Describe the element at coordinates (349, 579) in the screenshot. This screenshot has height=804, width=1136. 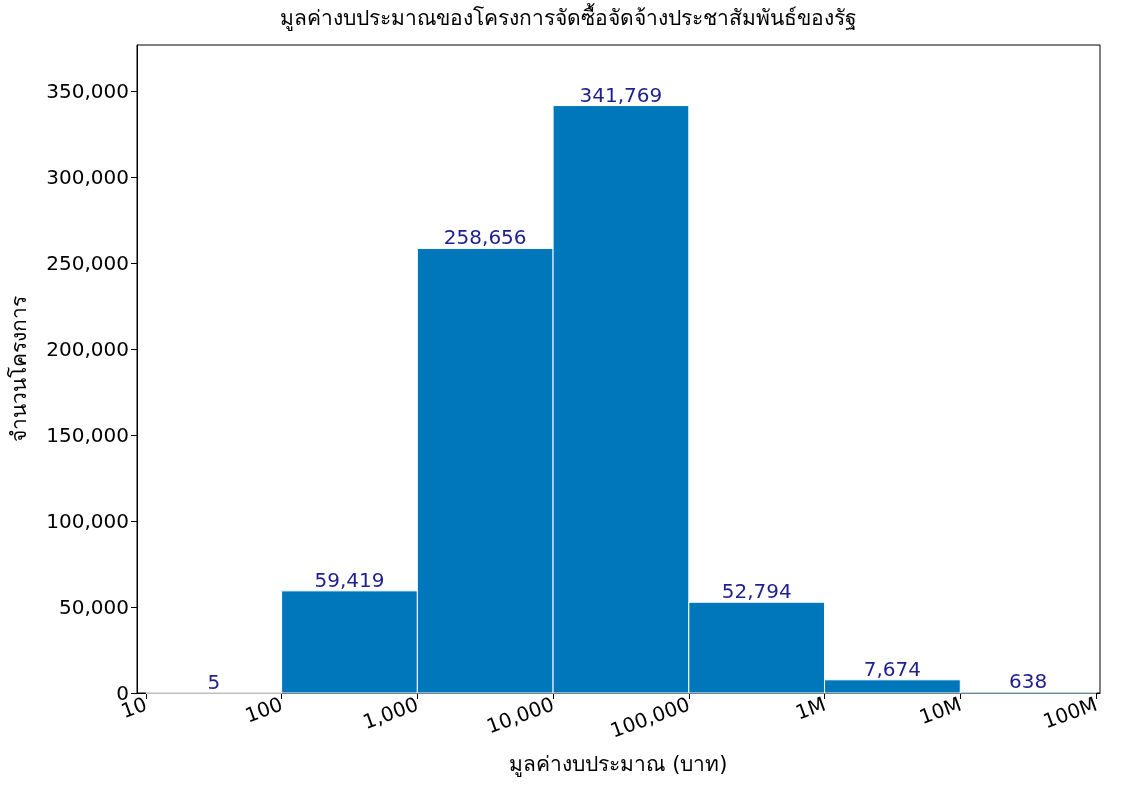
I see `data-label: 59,419` at that location.